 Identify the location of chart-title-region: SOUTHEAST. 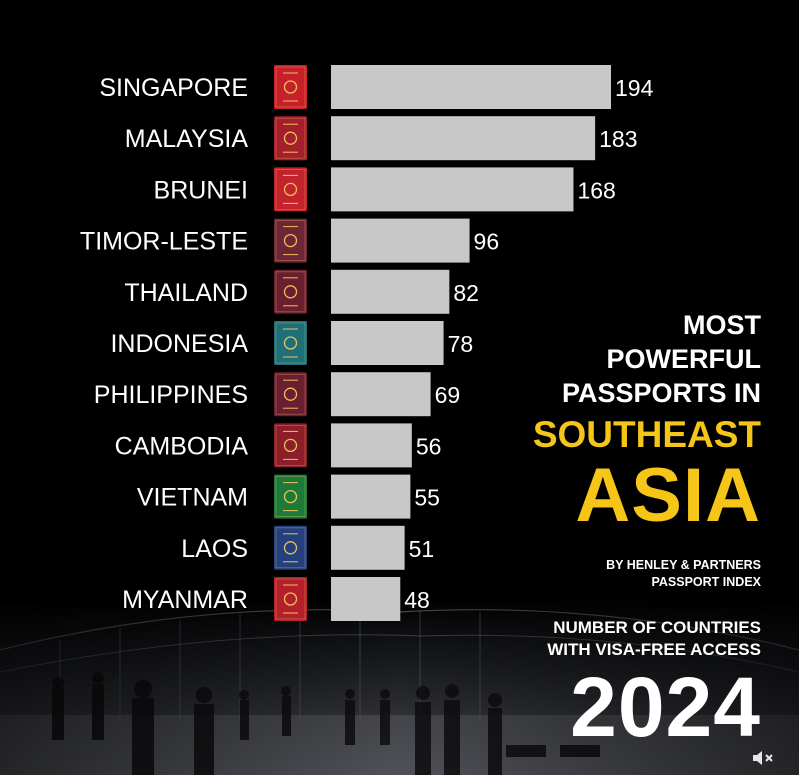
(646, 434).